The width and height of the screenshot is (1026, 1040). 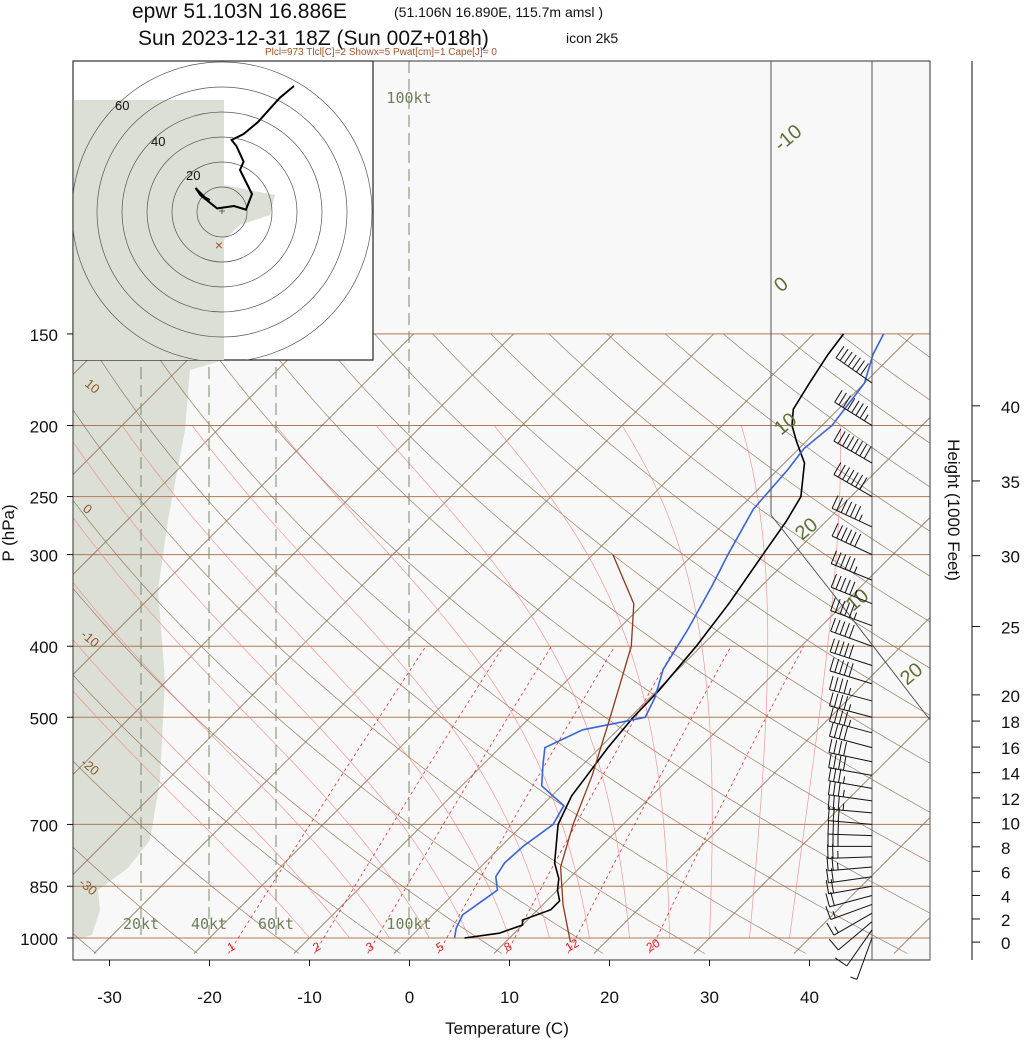 I want to click on height-tick-label: 4, so click(x=1005, y=896).